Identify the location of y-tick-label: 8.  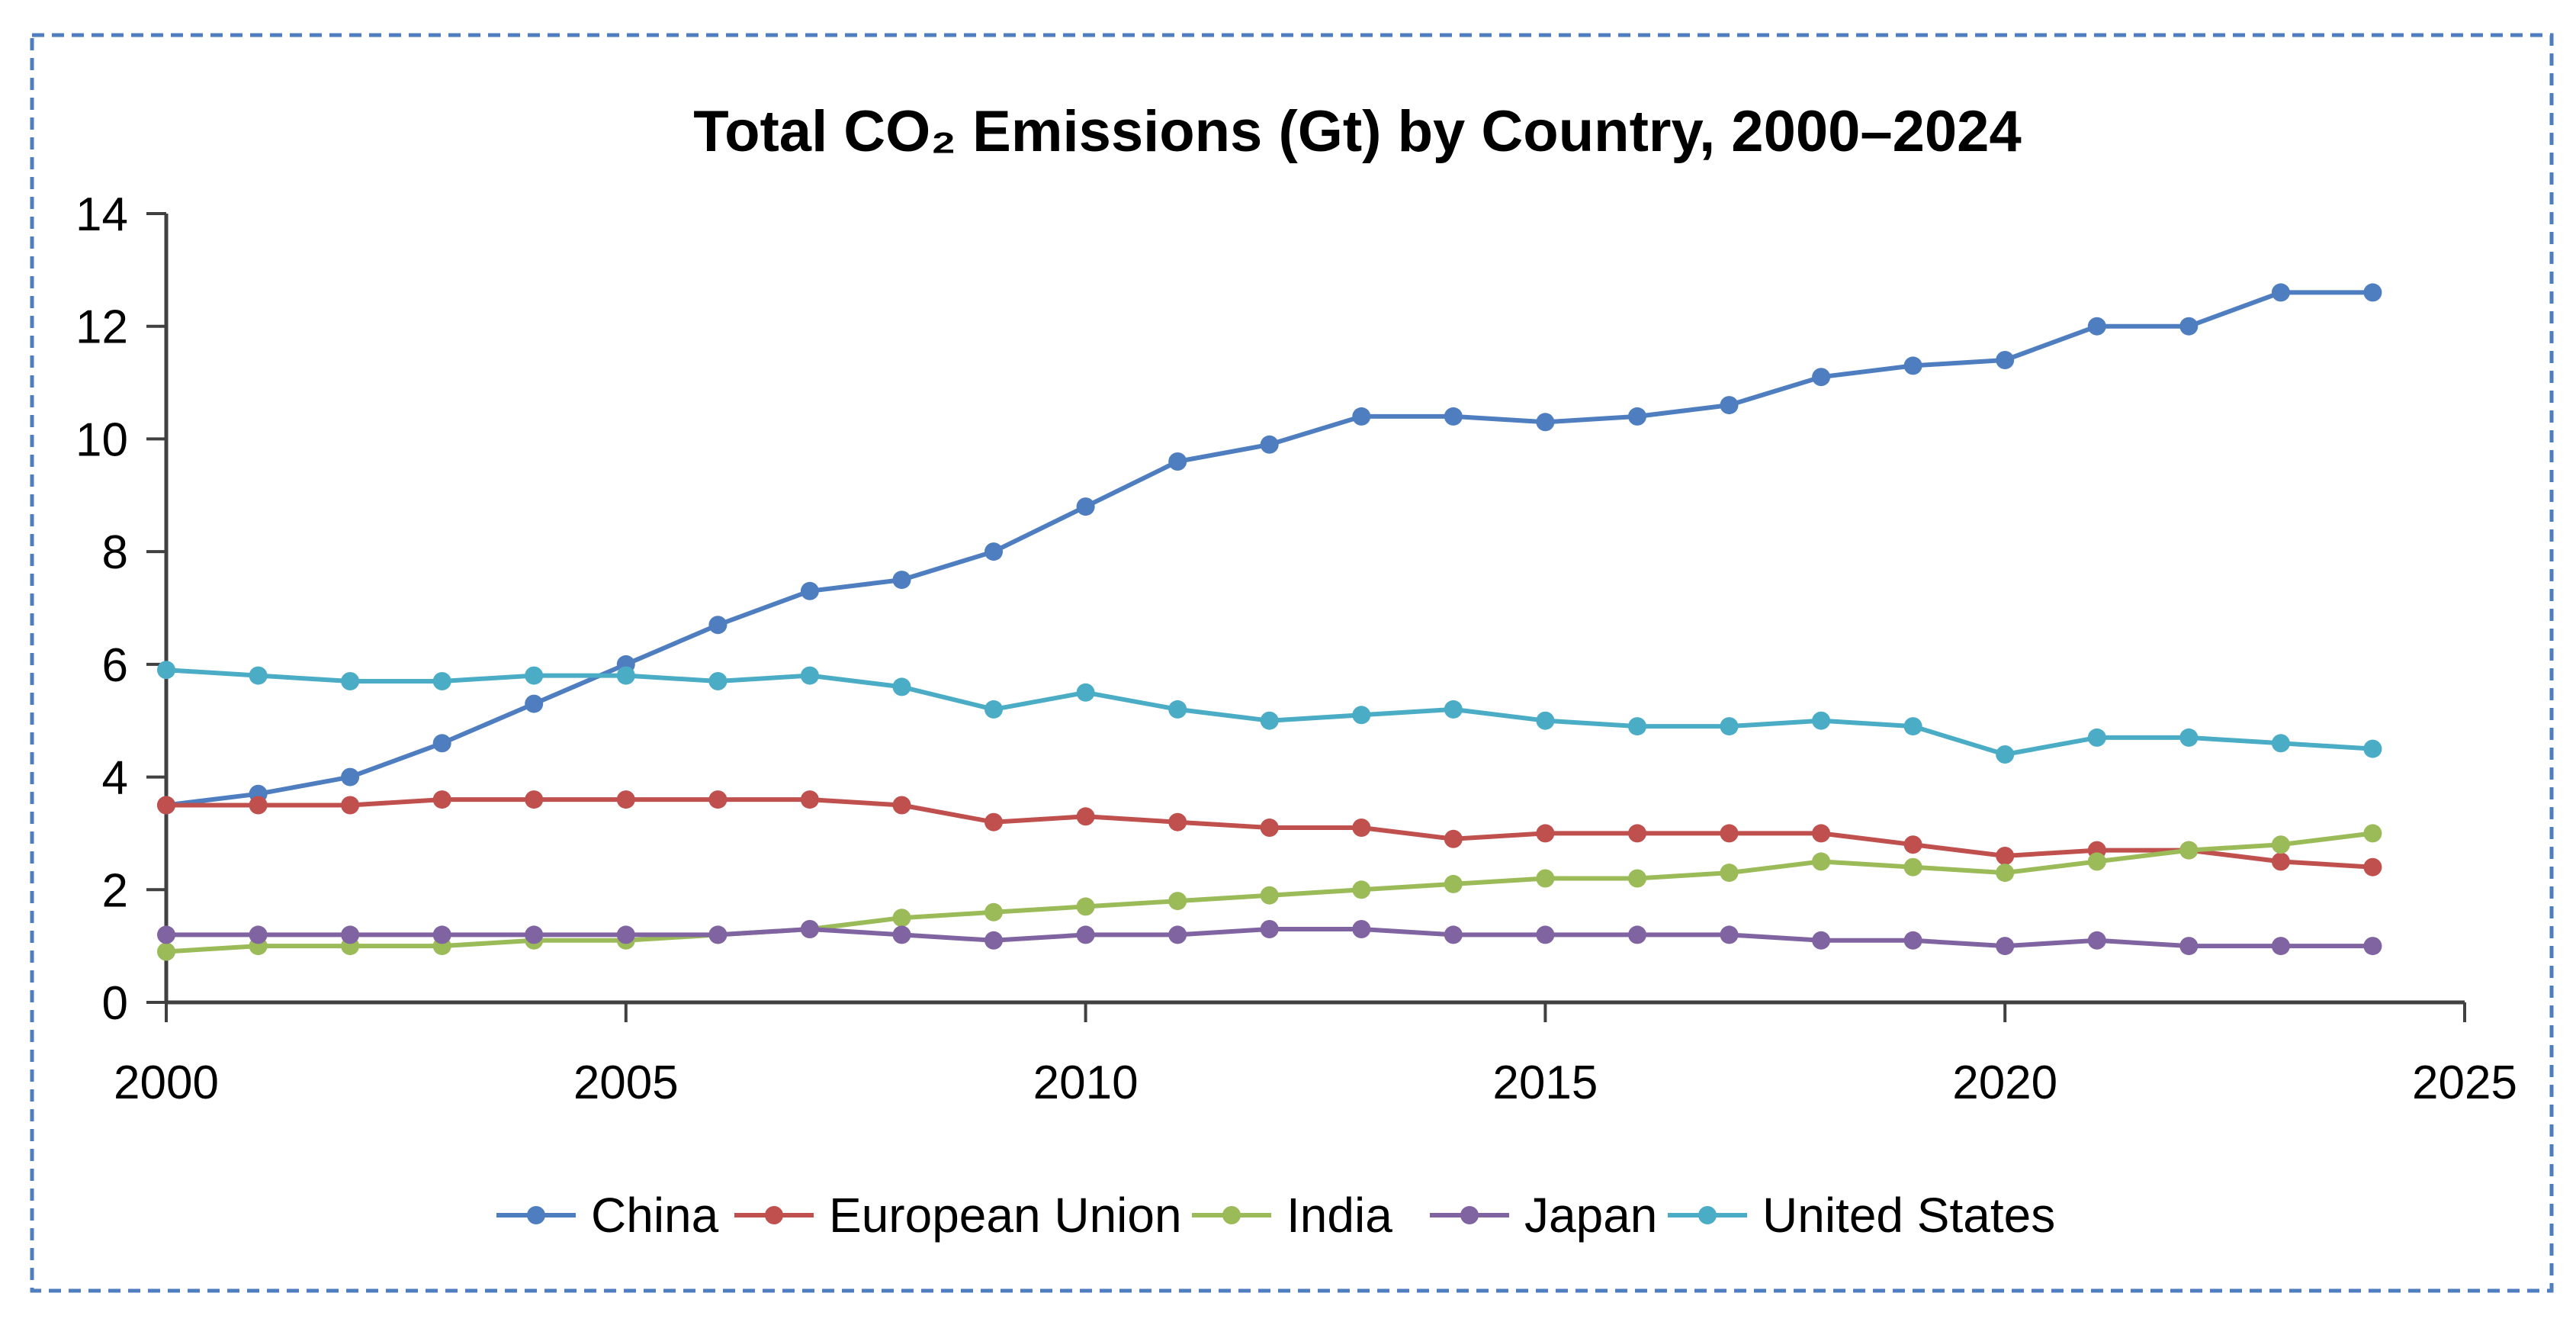
(115, 552).